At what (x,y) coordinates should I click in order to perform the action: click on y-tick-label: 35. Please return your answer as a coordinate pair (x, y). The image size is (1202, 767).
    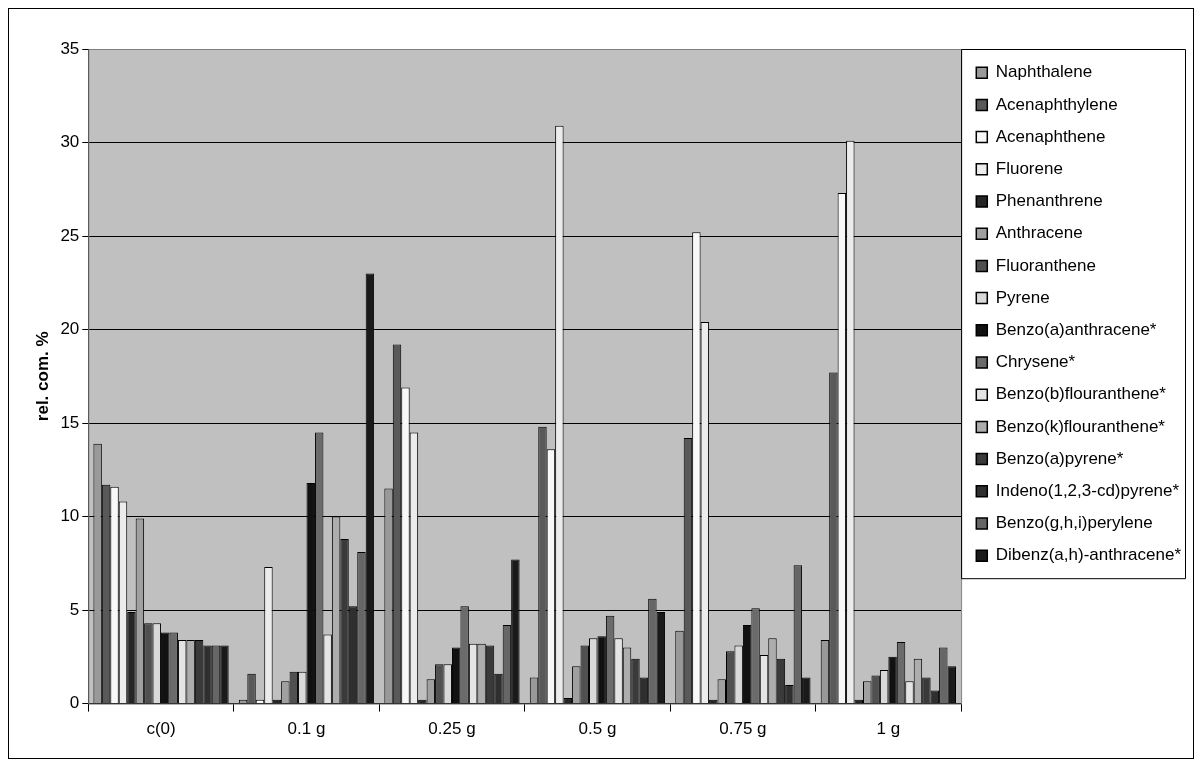
    Looking at the image, I should click on (70, 48).